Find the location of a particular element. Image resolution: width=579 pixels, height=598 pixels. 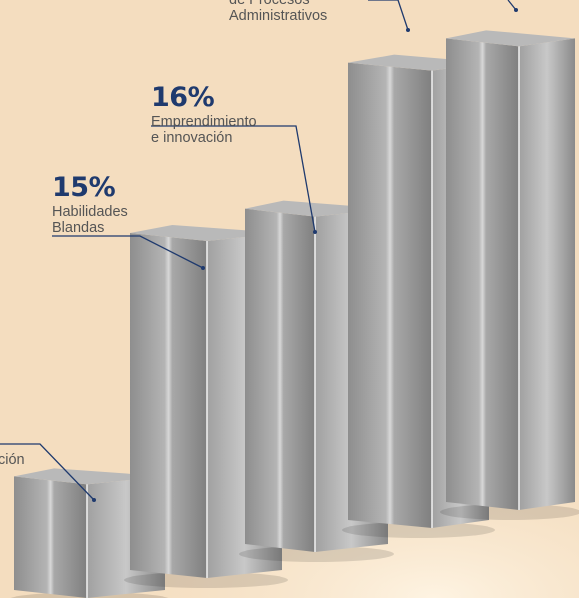

bar-3-name-line-2: e innovación is located at coordinates (192, 138).